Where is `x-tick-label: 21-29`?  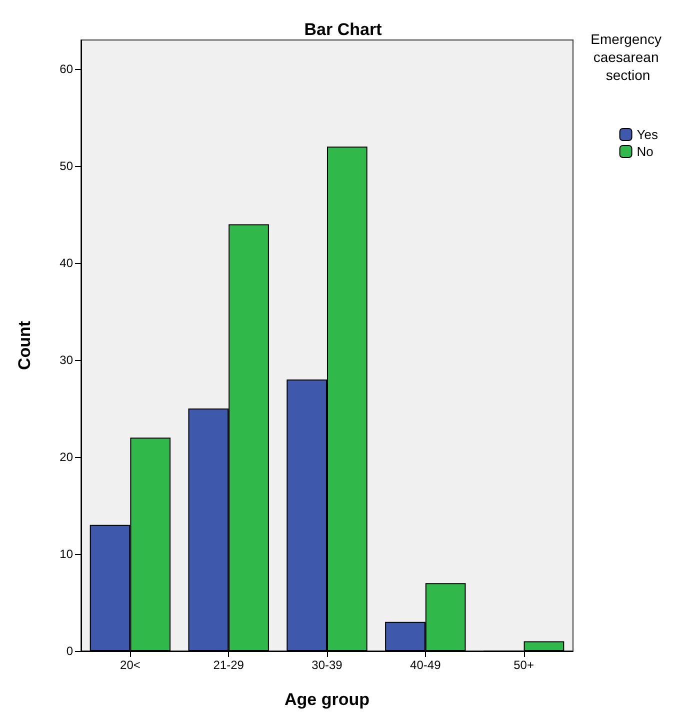 x-tick-label: 21-29 is located at coordinates (228, 665).